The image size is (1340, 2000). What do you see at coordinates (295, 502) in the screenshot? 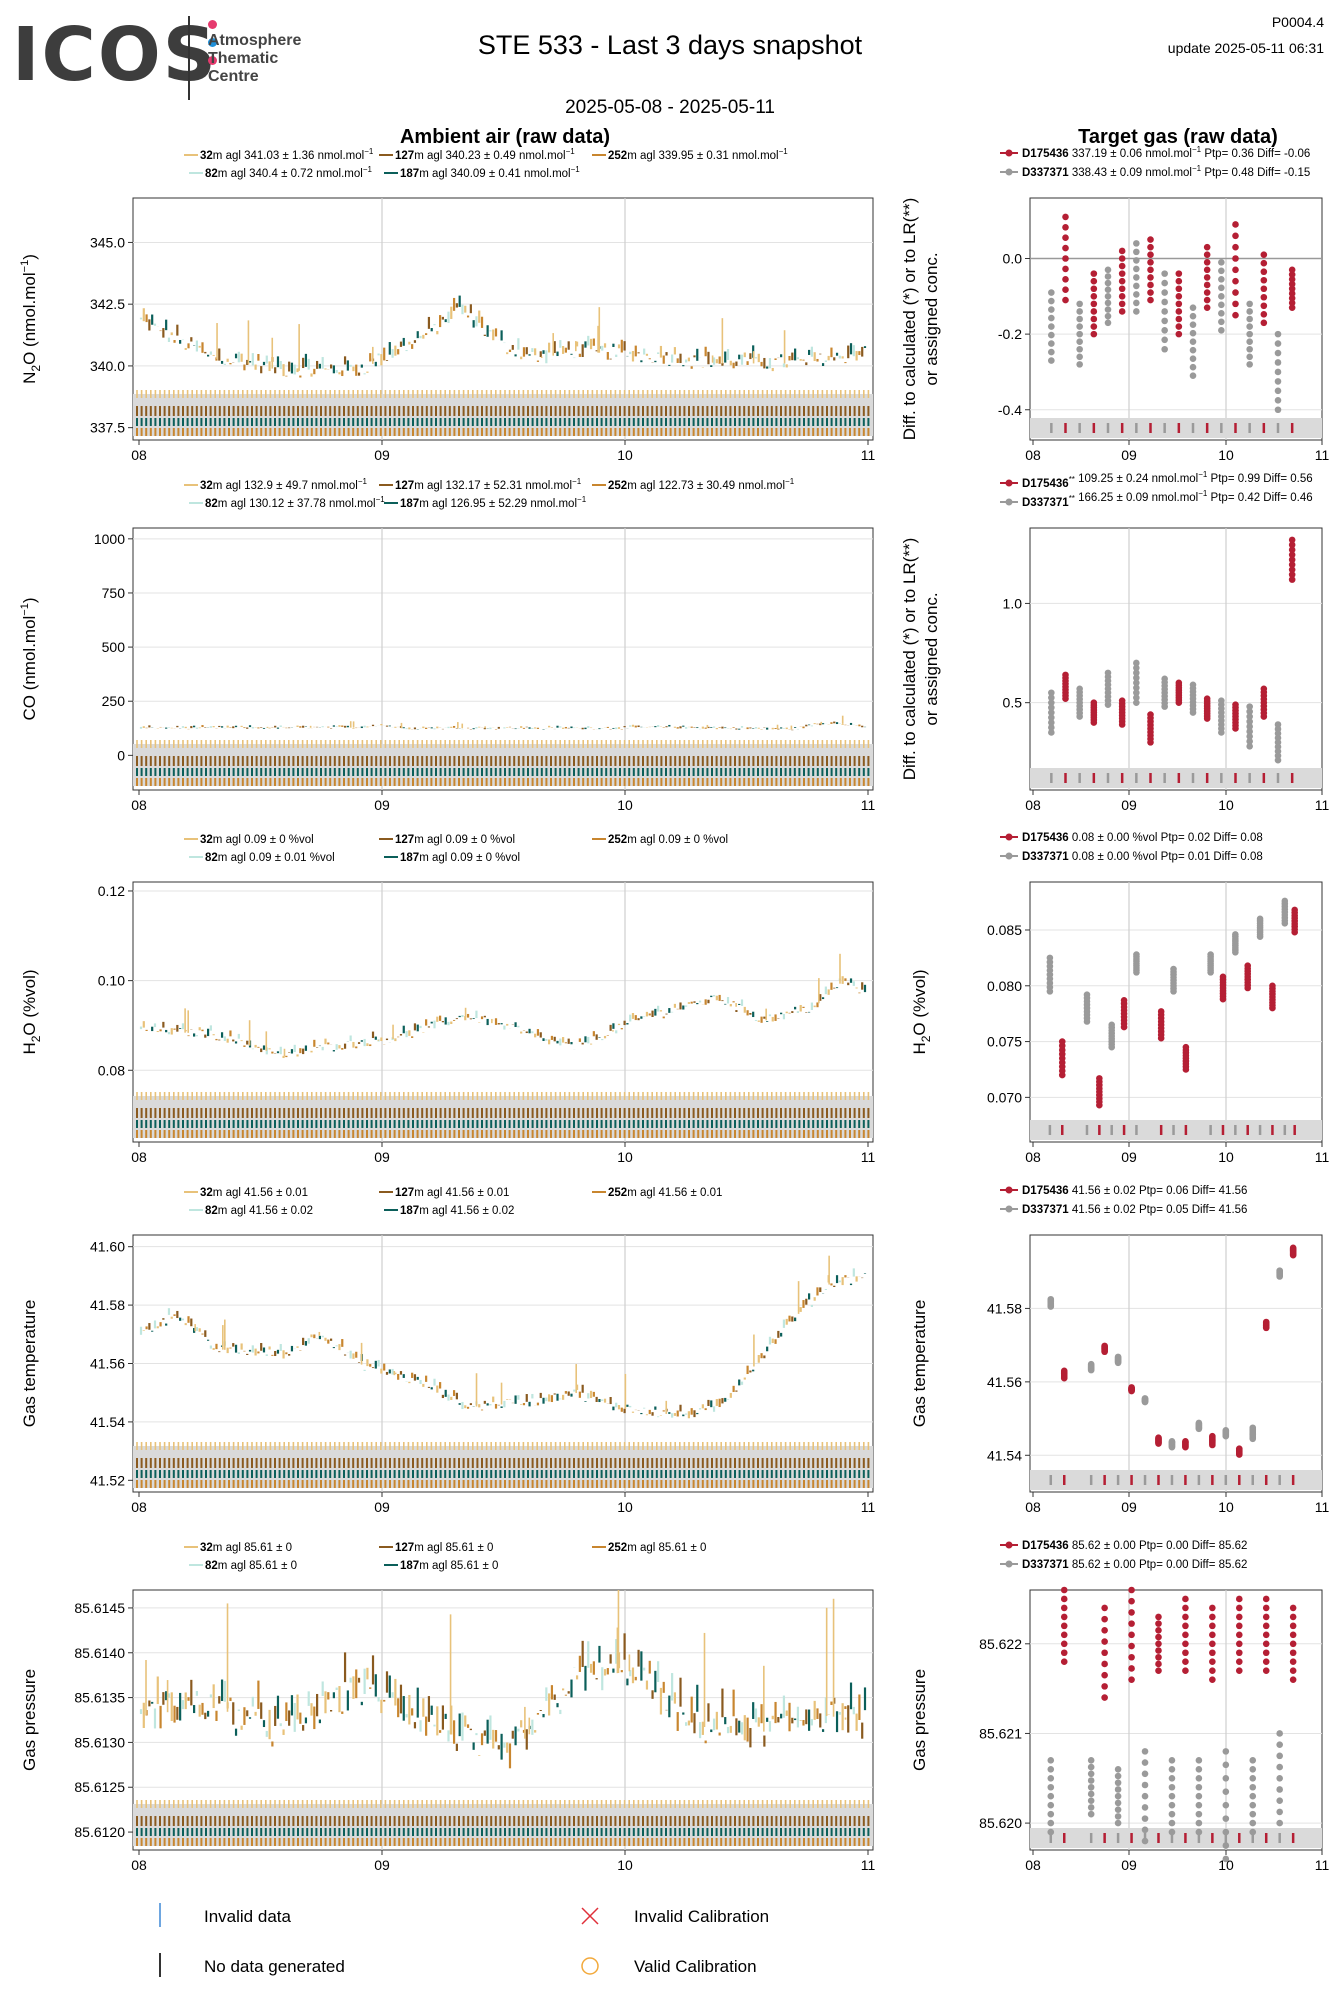
I see `legend-item: 82m agl 130.12 ± 37.78 nmol.mol−1` at bounding box center [295, 502].